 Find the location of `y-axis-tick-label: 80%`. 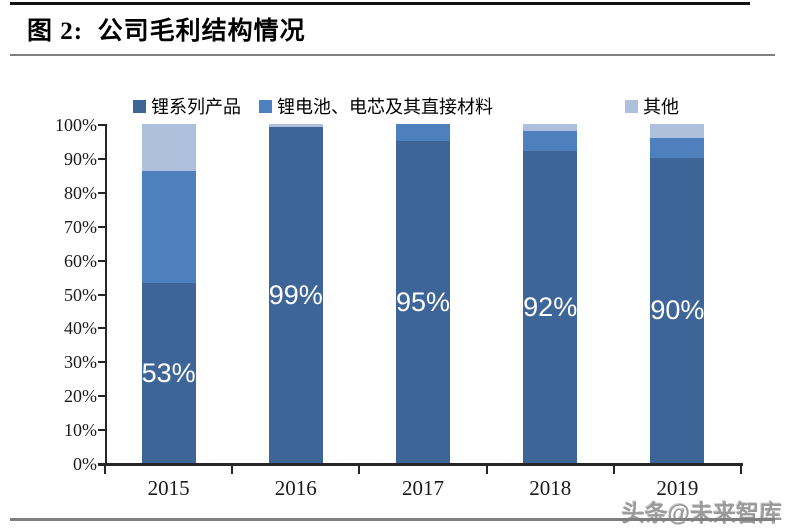

y-axis-tick-label: 80% is located at coordinates (80, 192).